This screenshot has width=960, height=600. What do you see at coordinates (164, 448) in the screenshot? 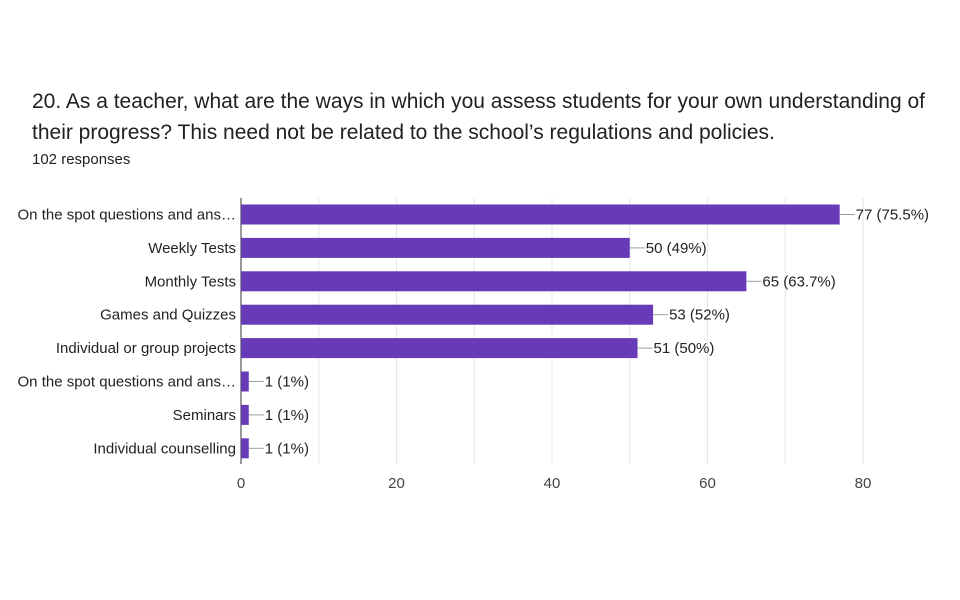
I see `category-label: Individual counselling` at bounding box center [164, 448].